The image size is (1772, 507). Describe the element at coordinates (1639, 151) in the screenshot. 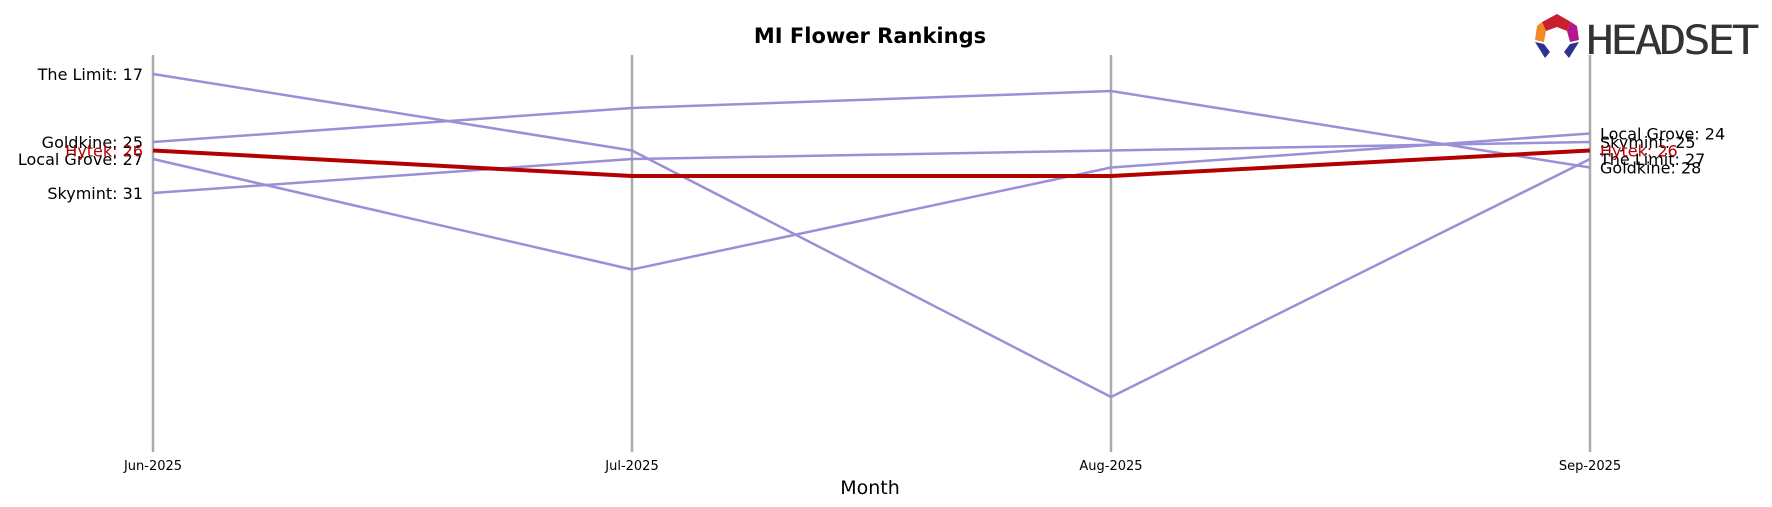

I see `series-end-label: Hytek: 26` at that location.